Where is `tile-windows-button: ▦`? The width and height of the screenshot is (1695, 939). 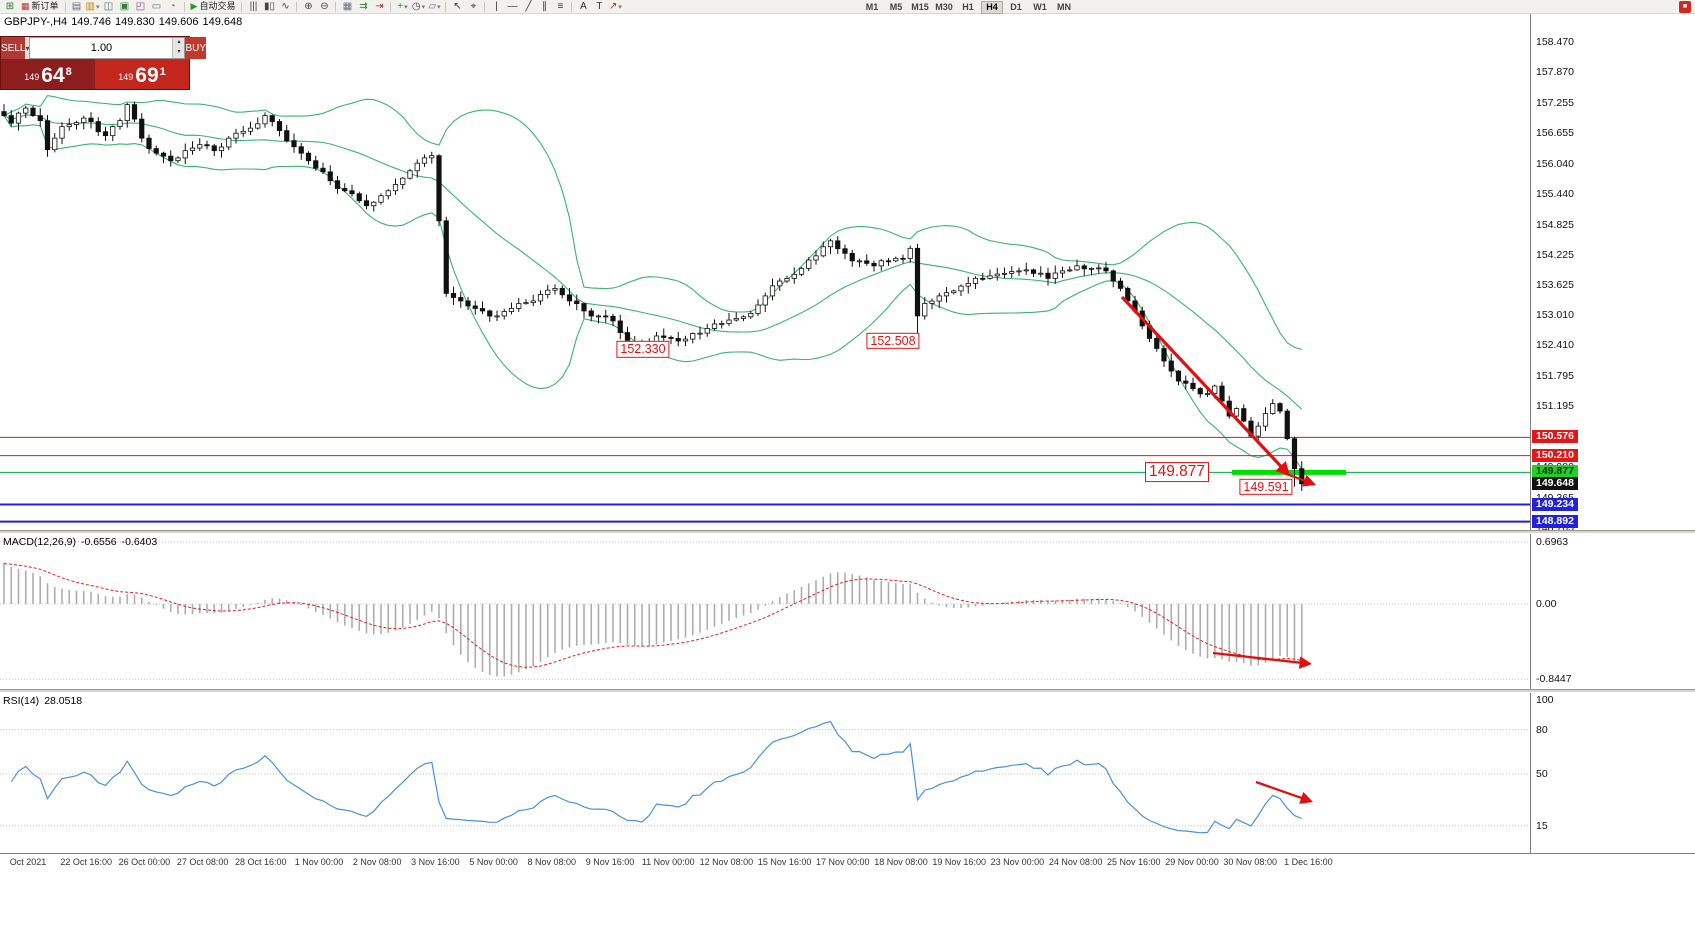
tile-windows-button: ▦ is located at coordinates (347, 6).